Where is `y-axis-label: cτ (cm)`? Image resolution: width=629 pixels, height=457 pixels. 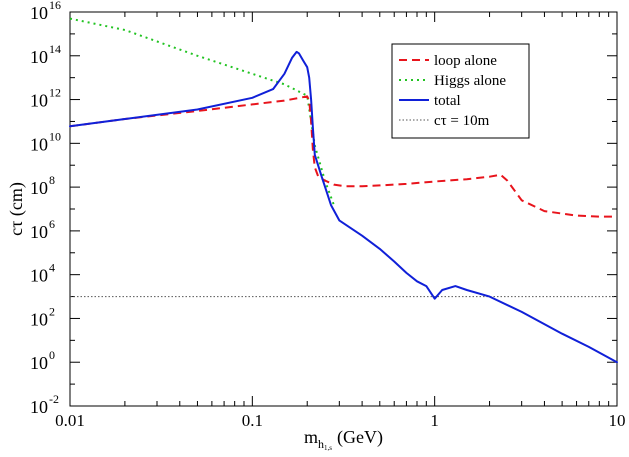
y-axis-label: cτ (cm) is located at coordinates (16, 209).